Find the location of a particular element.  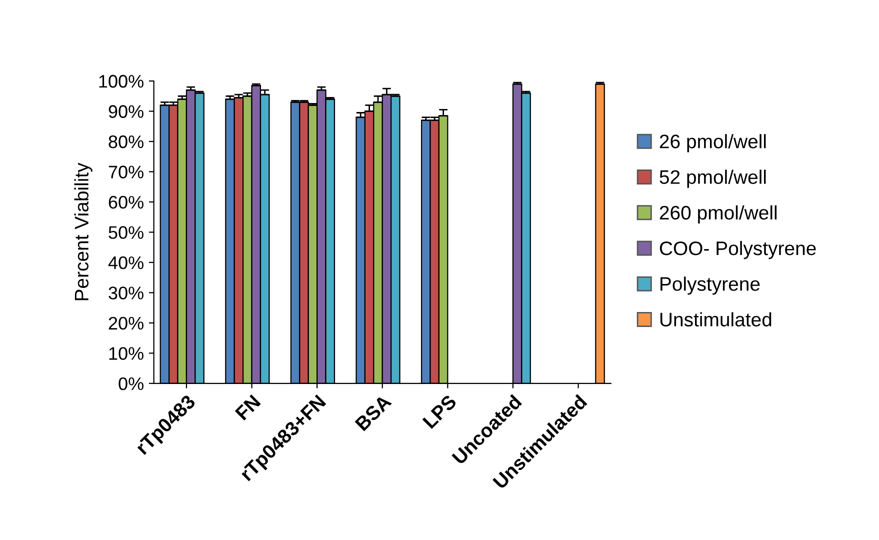

y-tick-label: 50% is located at coordinates (126, 232).